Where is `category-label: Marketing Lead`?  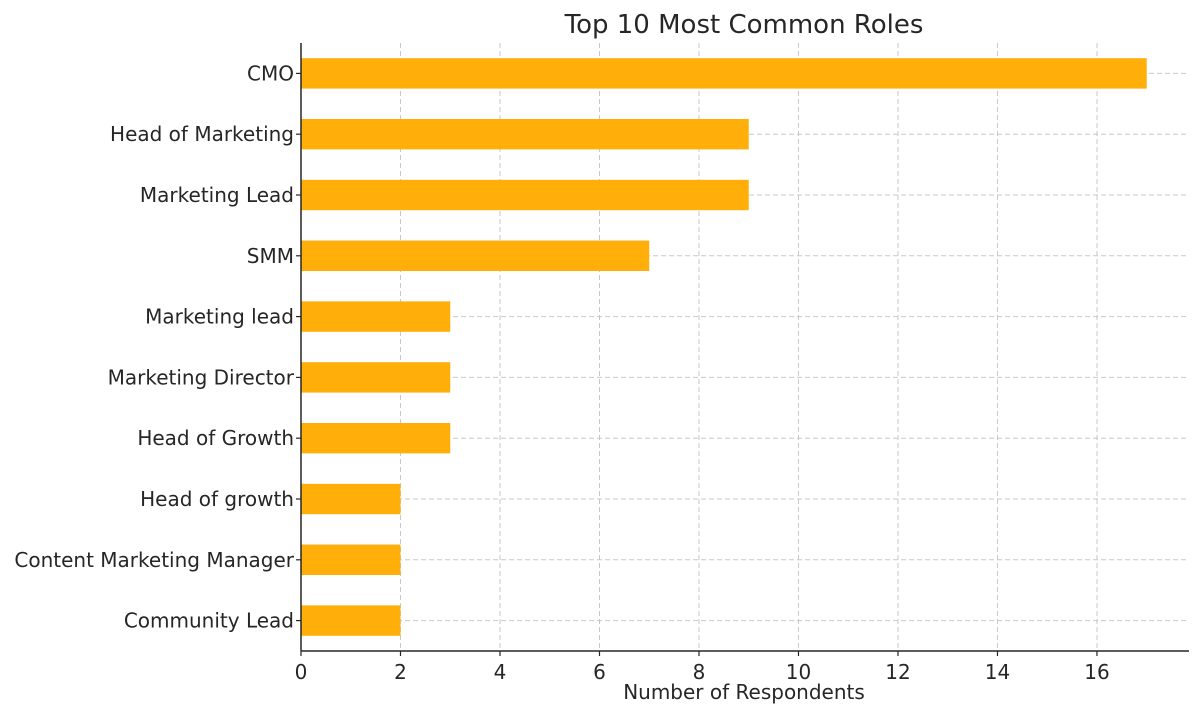
category-label: Marketing Lead is located at coordinates (217, 195).